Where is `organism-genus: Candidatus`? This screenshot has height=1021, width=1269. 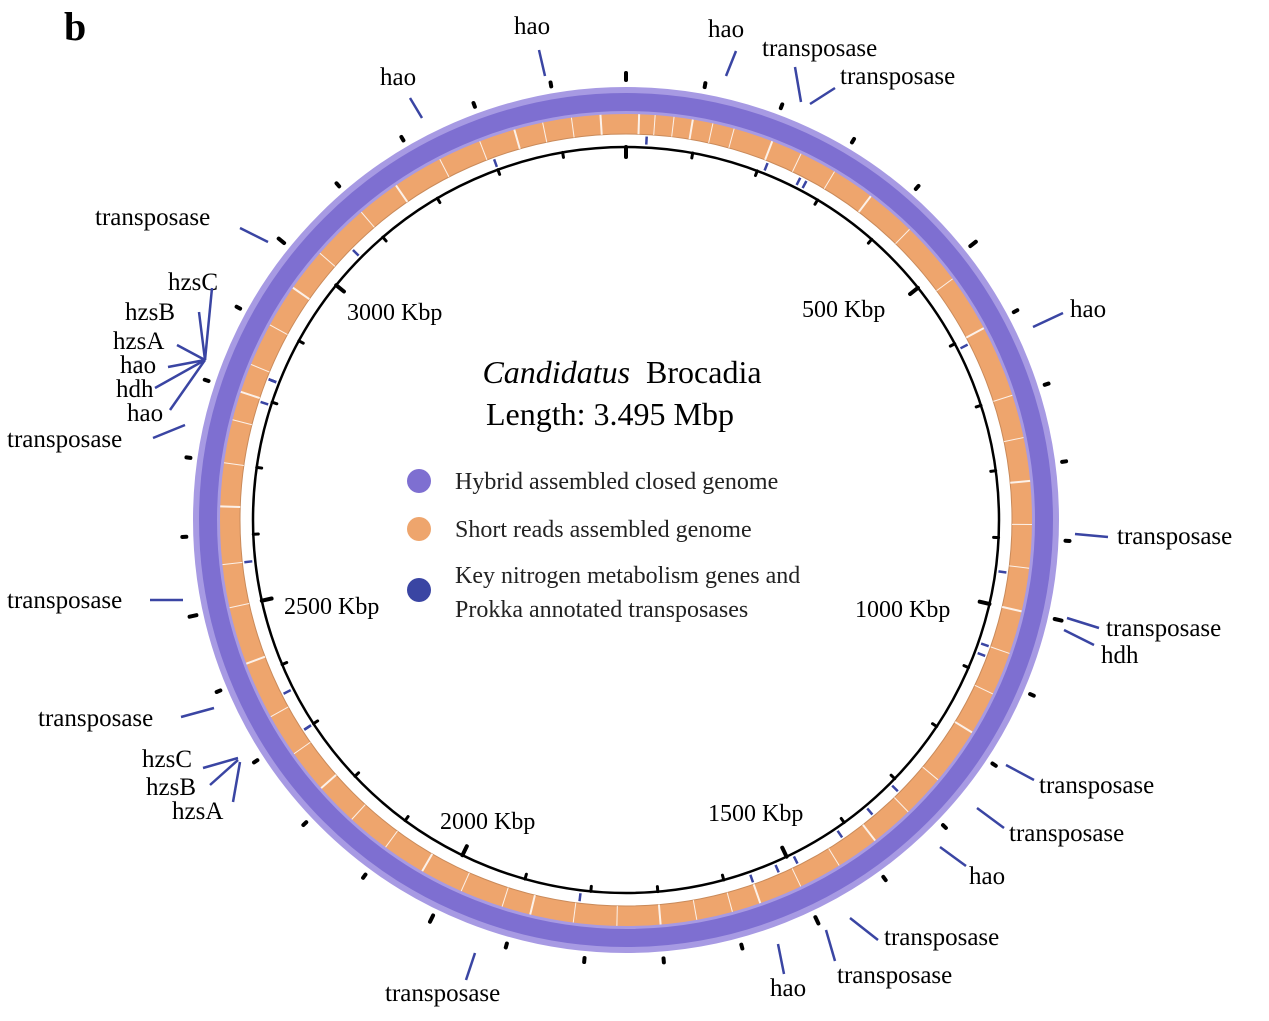
organism-genus: Candidatus is located at coordinates (556, 372).